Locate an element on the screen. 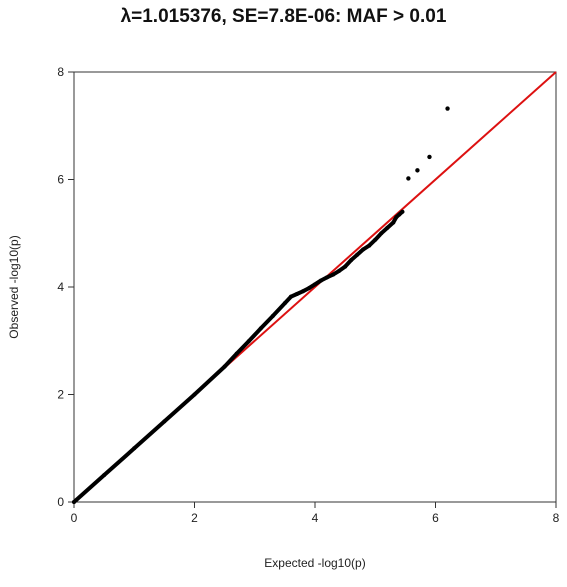 This screenshot has height=587, width=567. y-tick-label: 4 is located at coordinates (60, 287).